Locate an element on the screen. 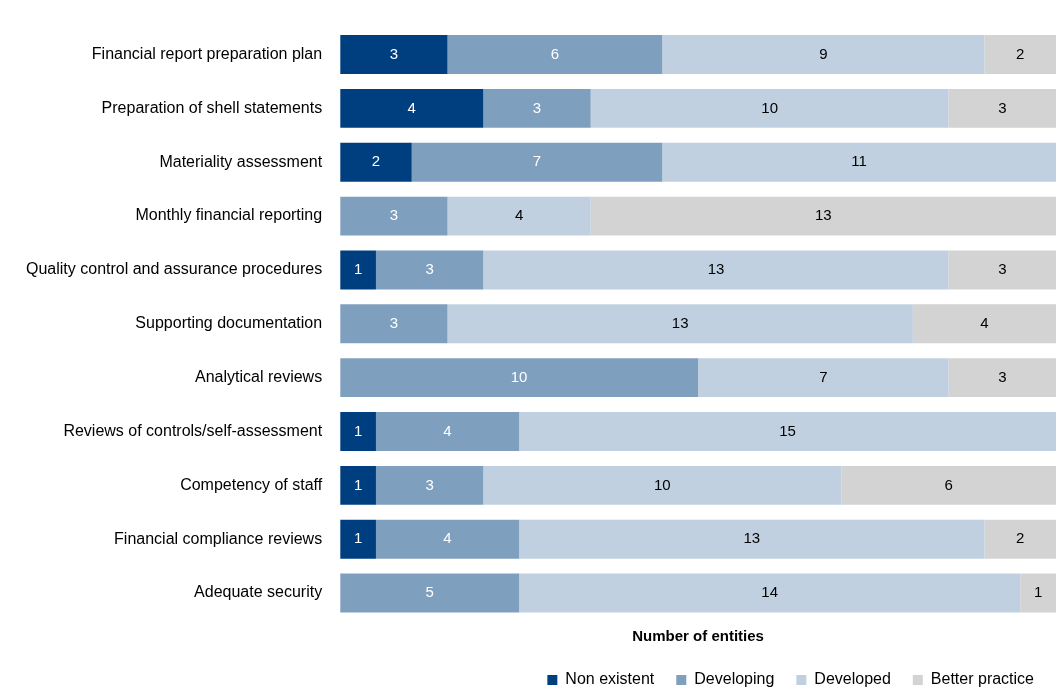 Image resolution: width=1056 pixels, height=698 pixels. legend-label: Developing is located at coordinates (734, 679).